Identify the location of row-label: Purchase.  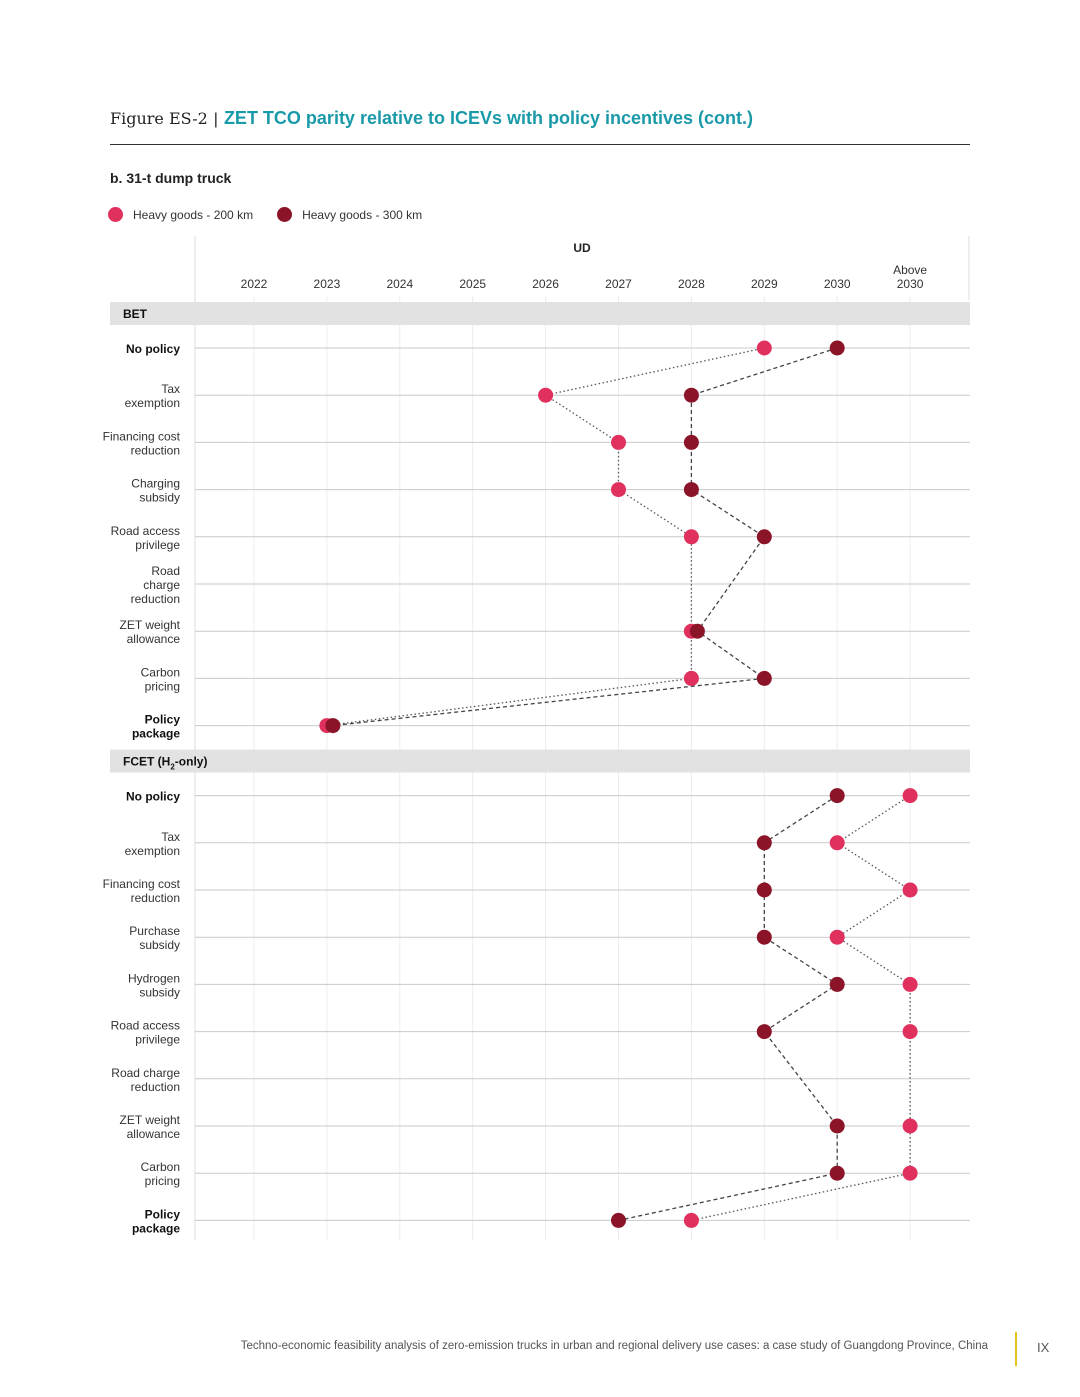
(154, 931).